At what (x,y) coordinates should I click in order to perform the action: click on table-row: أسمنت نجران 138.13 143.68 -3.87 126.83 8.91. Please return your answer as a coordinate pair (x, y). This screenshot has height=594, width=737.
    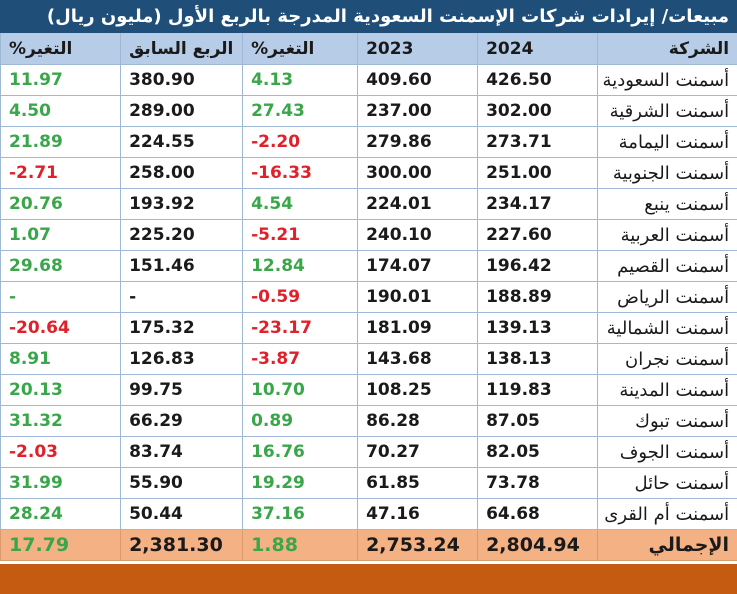
    Looking at the image, I should click on (368, 359).